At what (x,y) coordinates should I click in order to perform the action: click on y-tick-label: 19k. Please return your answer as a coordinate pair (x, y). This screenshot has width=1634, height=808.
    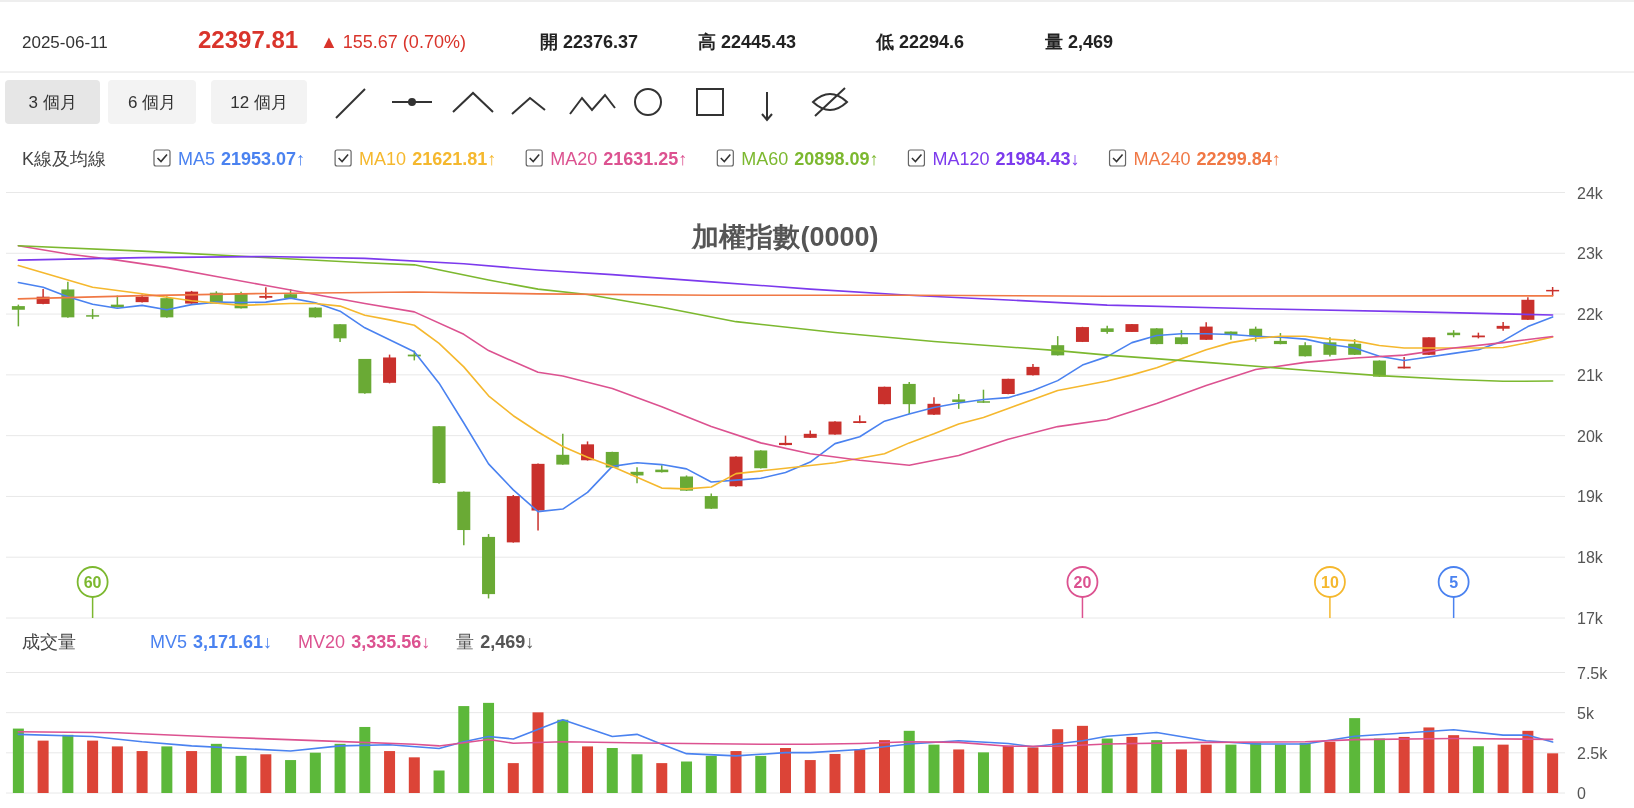
    Looking at the image, I should click on (1590, 497).